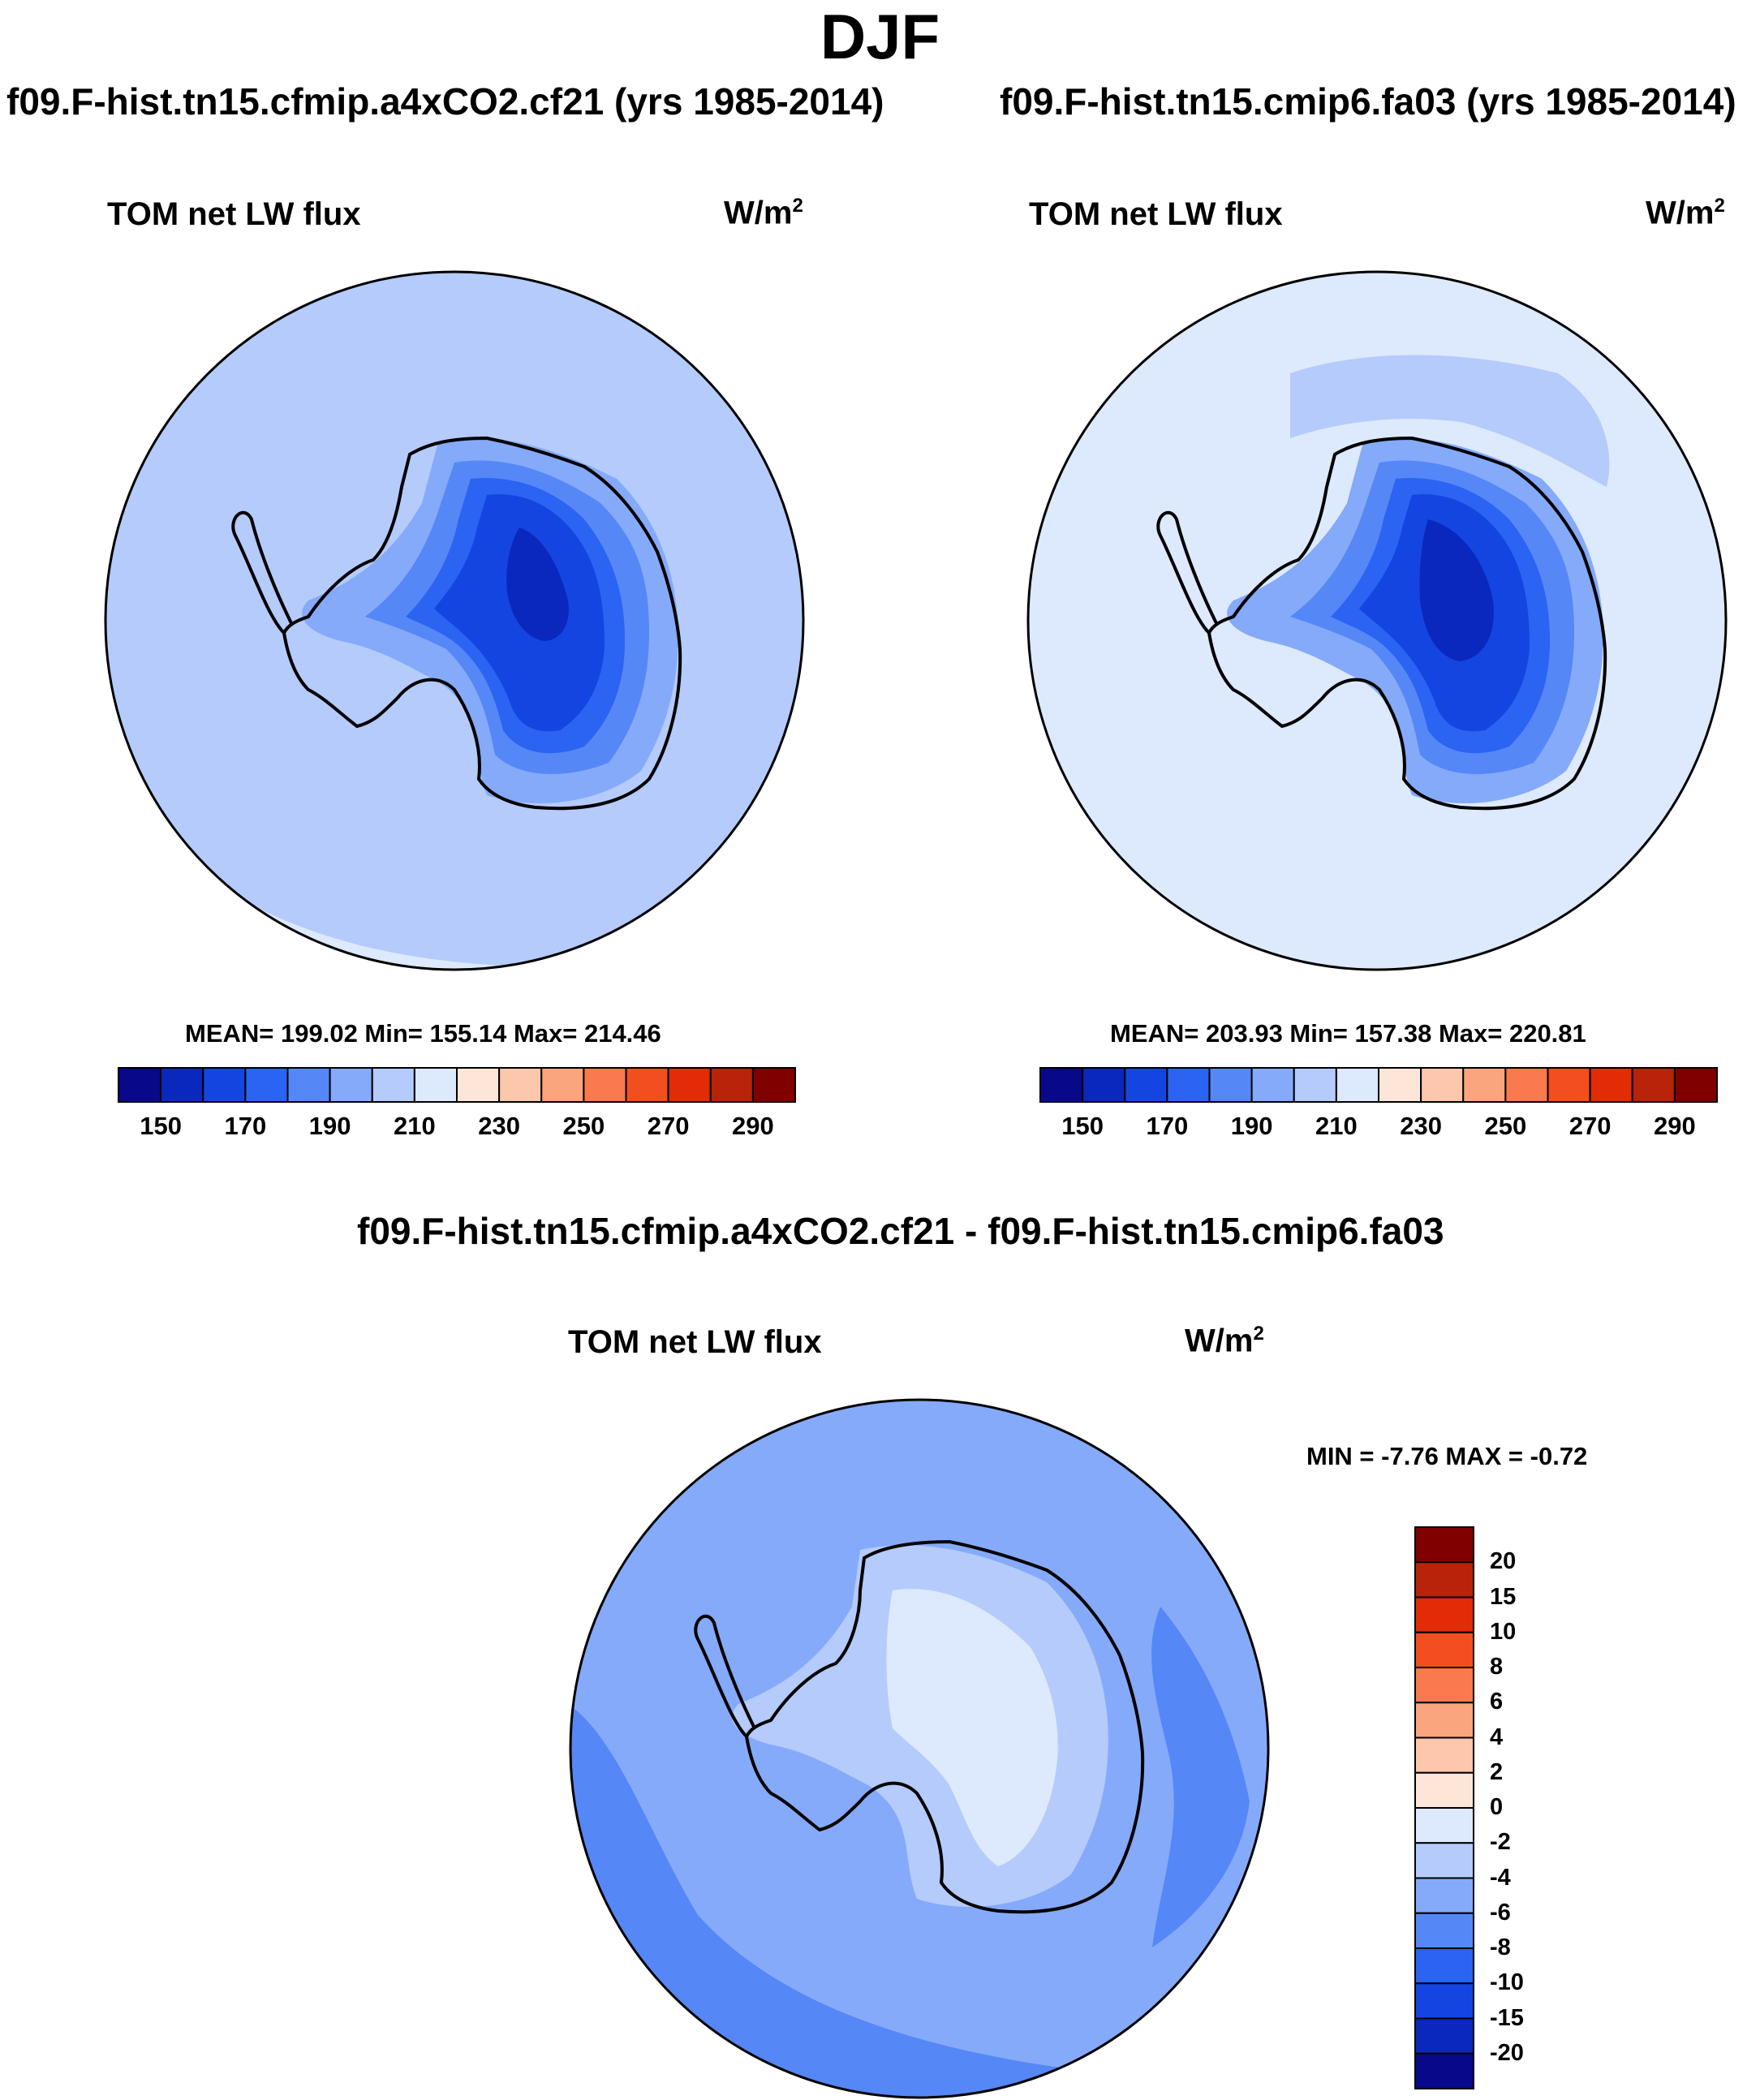 Image resolution: width=1760 pixels, height=2100 pixels. Describe the element at coordinates (1082, 1126) in the screenshot. I see `control-colorbar-tick-label: 150` at that location.